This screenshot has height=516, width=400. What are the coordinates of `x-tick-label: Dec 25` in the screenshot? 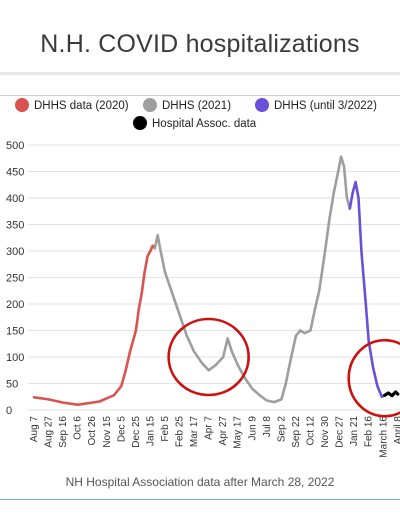 It's located at (136, 432).